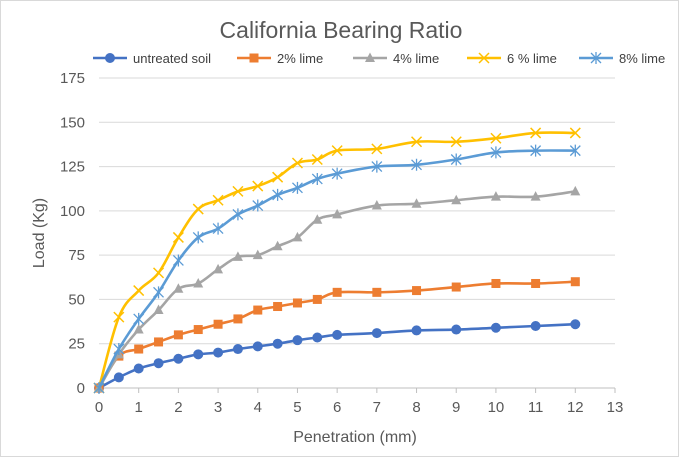 The height and width of the screenshot is (457, 679). Describe the element at coordinates (396, 58) in the screenshot. I see `legend-item-3: 4% lime` at that location.